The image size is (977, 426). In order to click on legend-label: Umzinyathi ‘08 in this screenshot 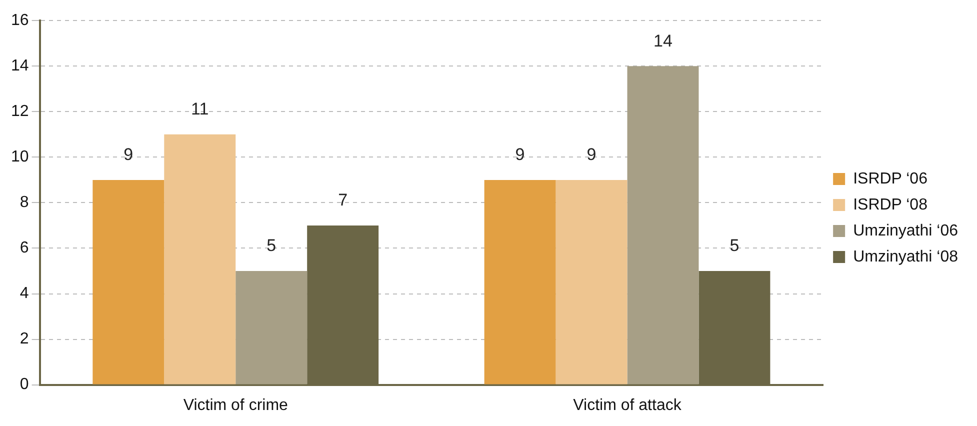, I will do `click(905, 257)`.